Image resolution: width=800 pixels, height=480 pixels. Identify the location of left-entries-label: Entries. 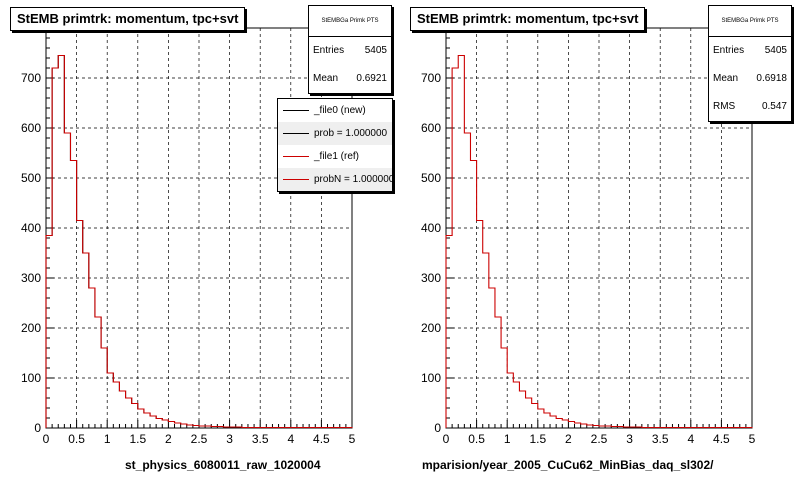
(329, 50).